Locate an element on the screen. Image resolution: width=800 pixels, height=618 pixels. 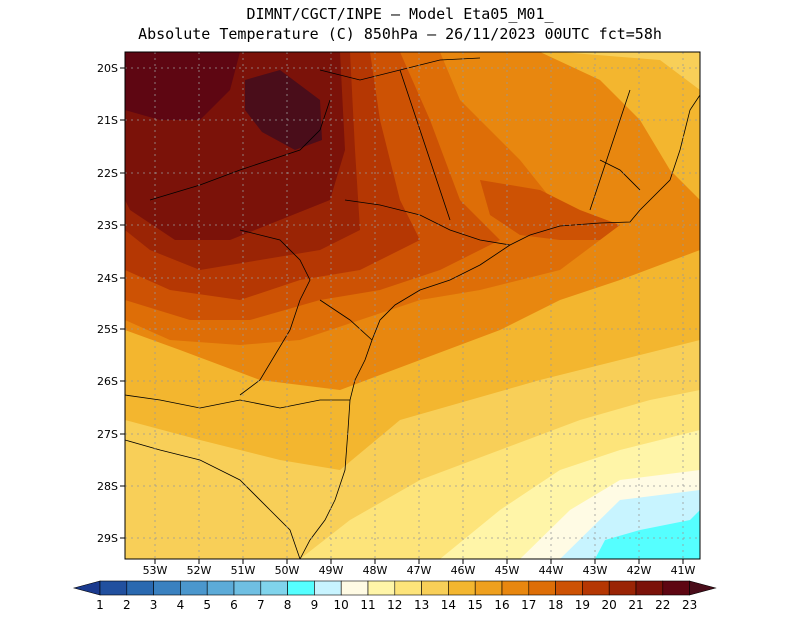
lon-label-47W: 47W is located at coordinates (419, 570).